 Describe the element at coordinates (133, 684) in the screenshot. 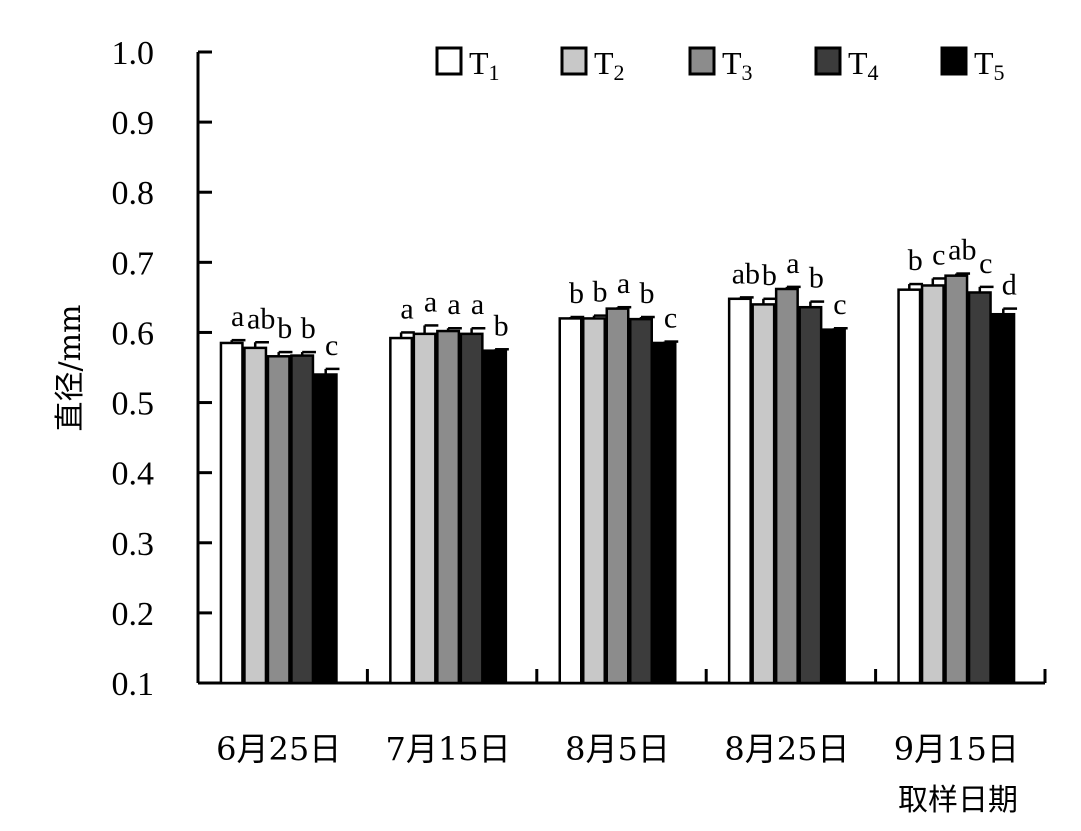

I see `y-tick-label: 0.1` at that location.